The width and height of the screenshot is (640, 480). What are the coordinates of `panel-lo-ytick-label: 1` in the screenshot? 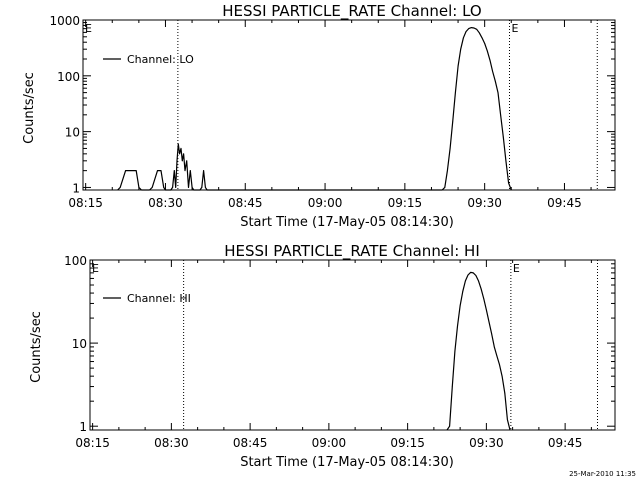 It's located at (76, 188).